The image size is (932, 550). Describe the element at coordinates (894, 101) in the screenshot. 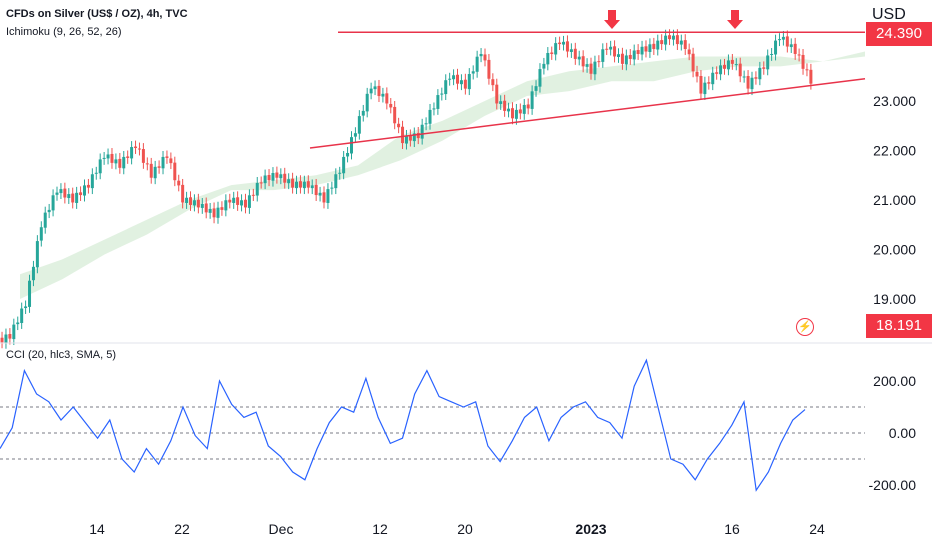

I see `price-tick-label: 23.000` at that location.